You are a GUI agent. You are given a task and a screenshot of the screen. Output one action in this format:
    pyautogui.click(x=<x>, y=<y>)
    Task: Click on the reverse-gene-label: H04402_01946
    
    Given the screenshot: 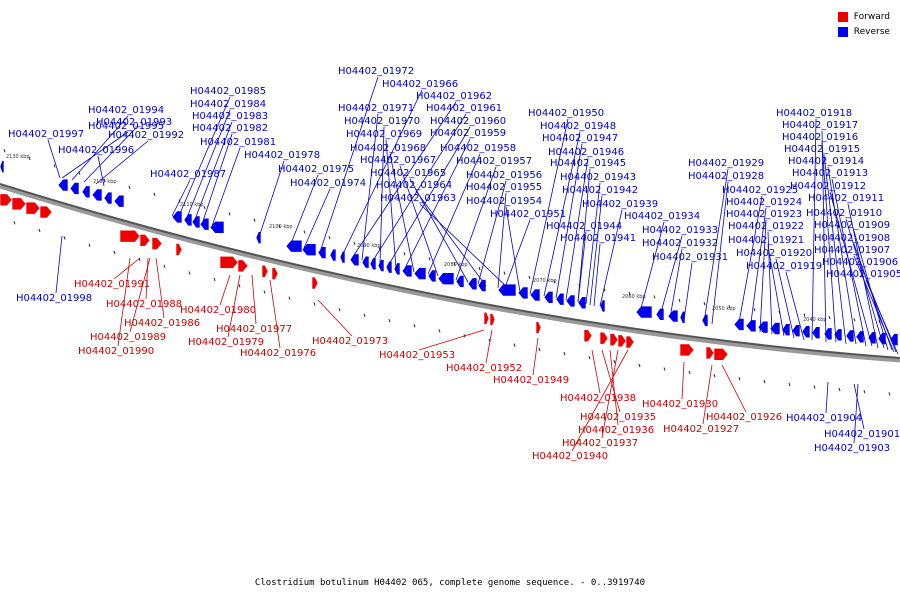 What is the action you would take?
    pyautogui.click(x=586, y=152)
    